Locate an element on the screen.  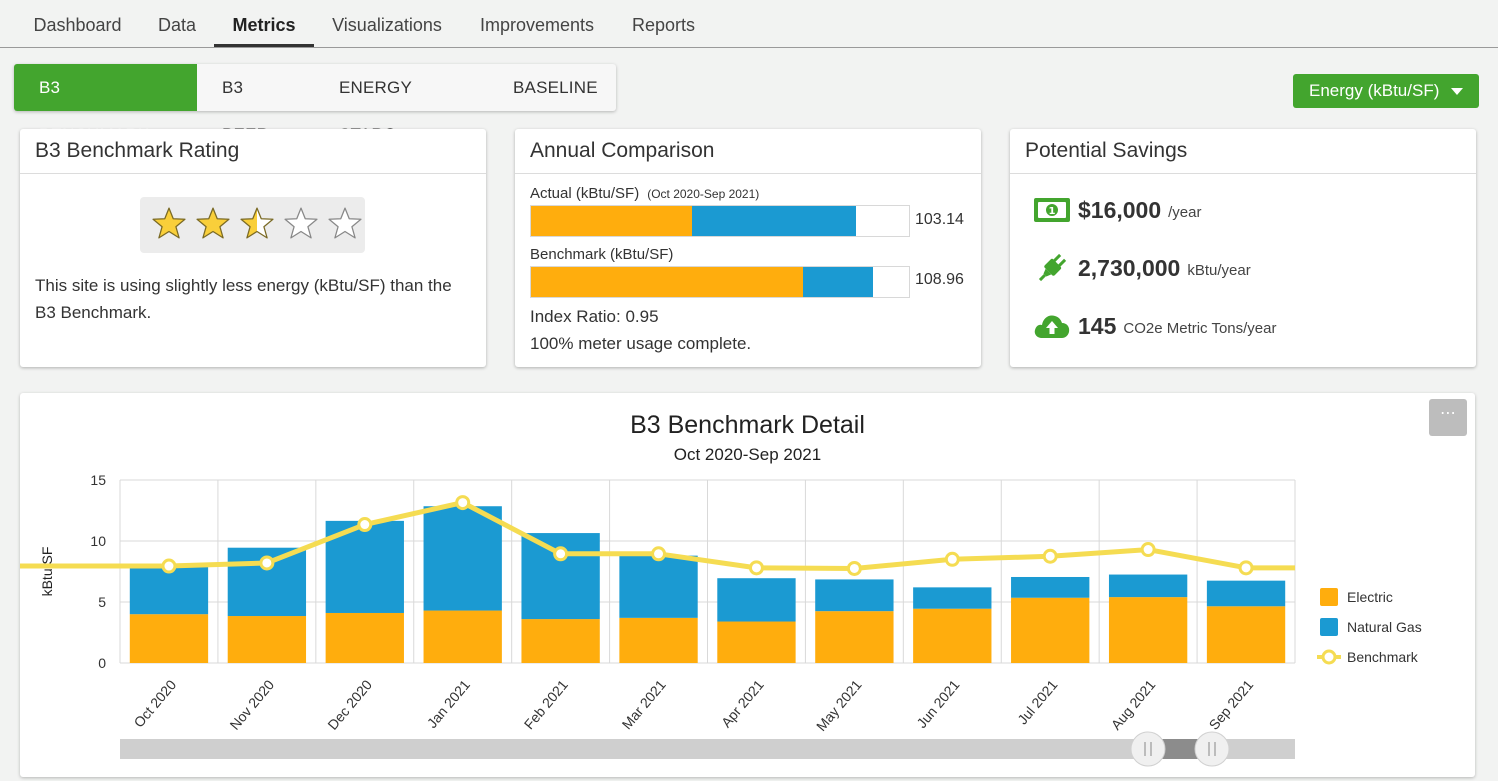
tab-metrics: Metrics is located at coordinates (264, 23).